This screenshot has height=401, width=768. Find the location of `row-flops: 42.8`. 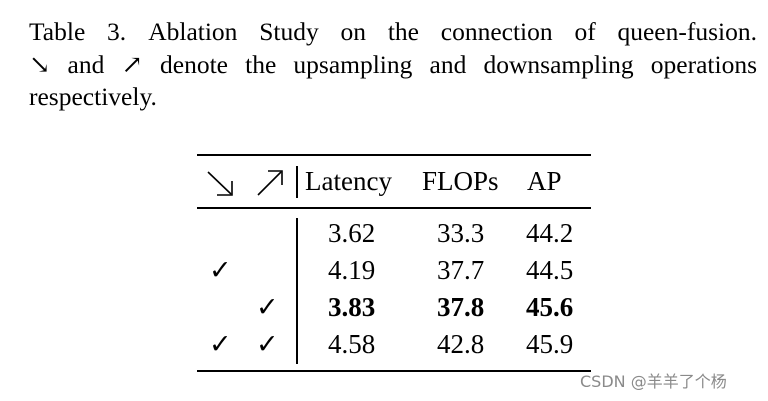

row-flops: 42.8 is located at coordinates (461, 344).